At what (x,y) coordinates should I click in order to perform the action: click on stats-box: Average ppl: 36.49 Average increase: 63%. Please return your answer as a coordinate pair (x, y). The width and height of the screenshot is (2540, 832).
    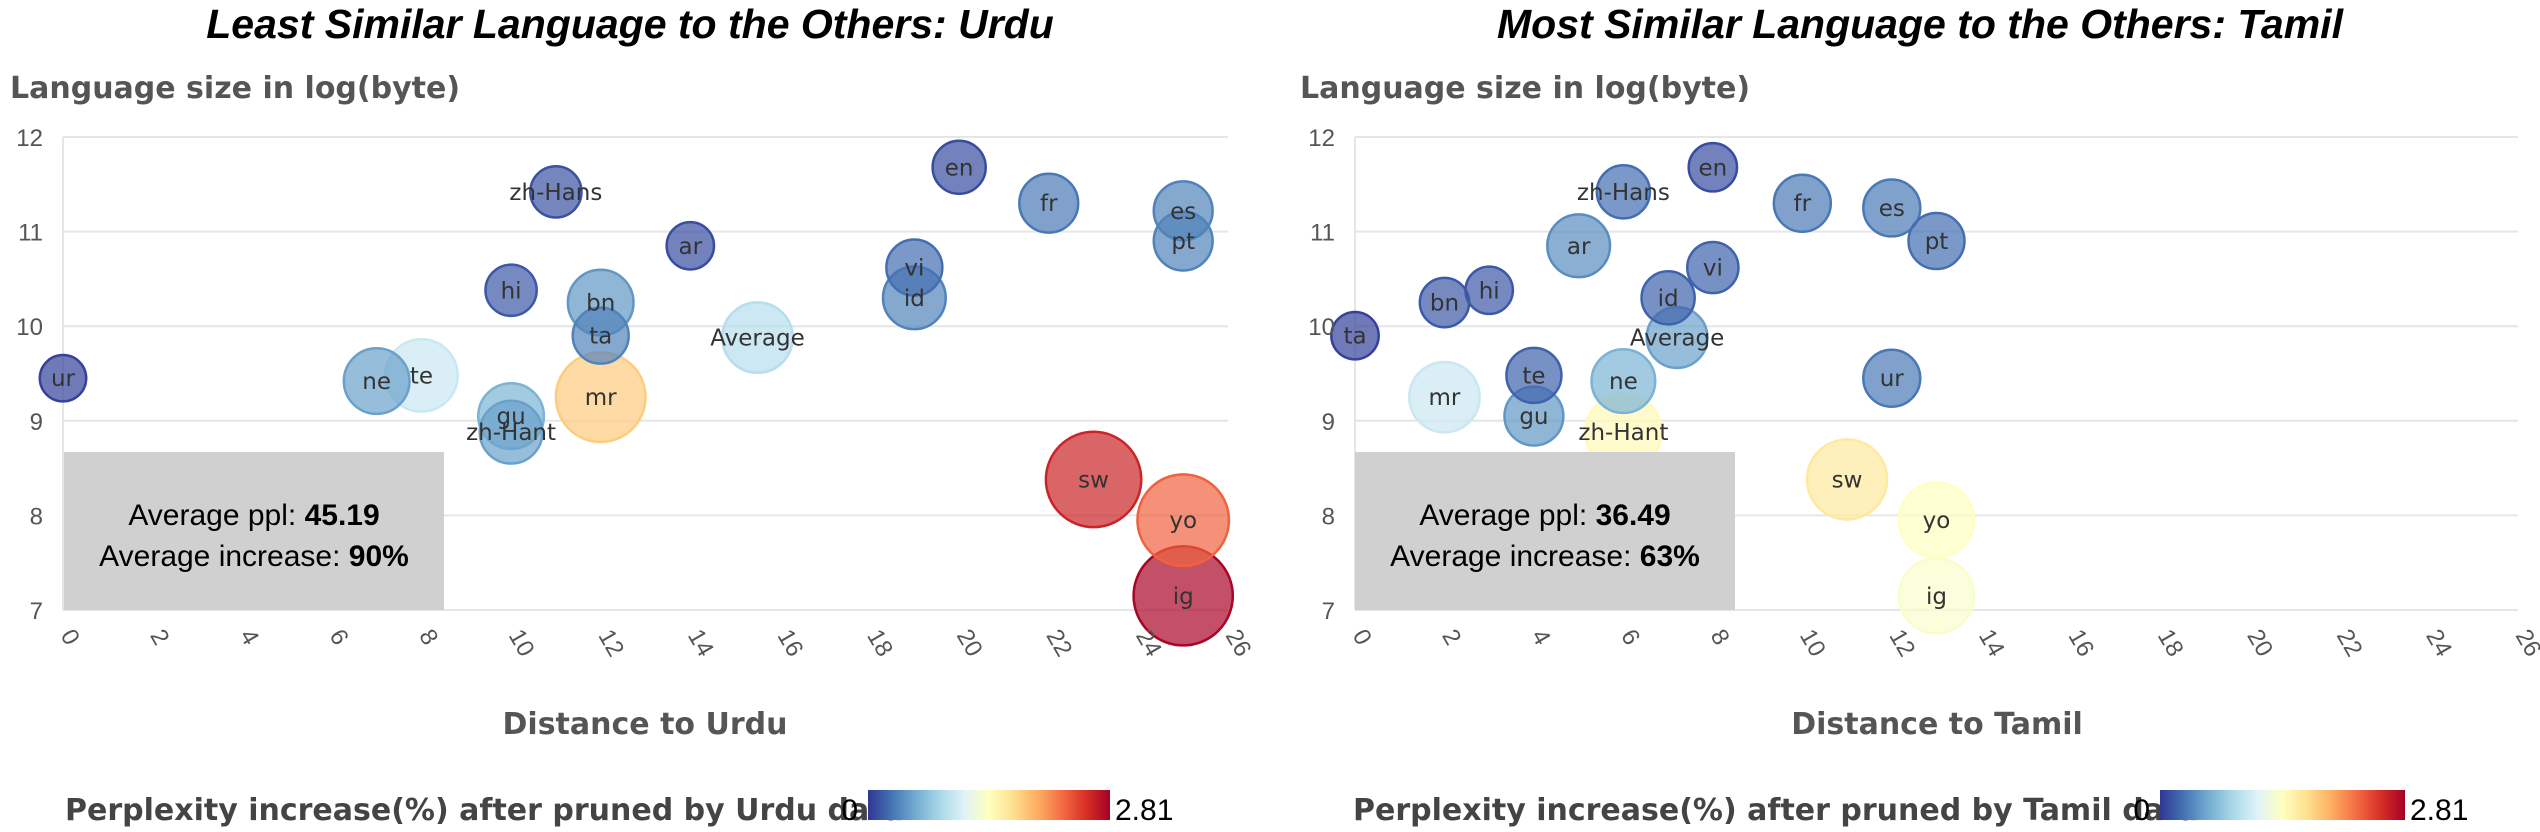
    Looking at the image, I should click on (1545, 531).